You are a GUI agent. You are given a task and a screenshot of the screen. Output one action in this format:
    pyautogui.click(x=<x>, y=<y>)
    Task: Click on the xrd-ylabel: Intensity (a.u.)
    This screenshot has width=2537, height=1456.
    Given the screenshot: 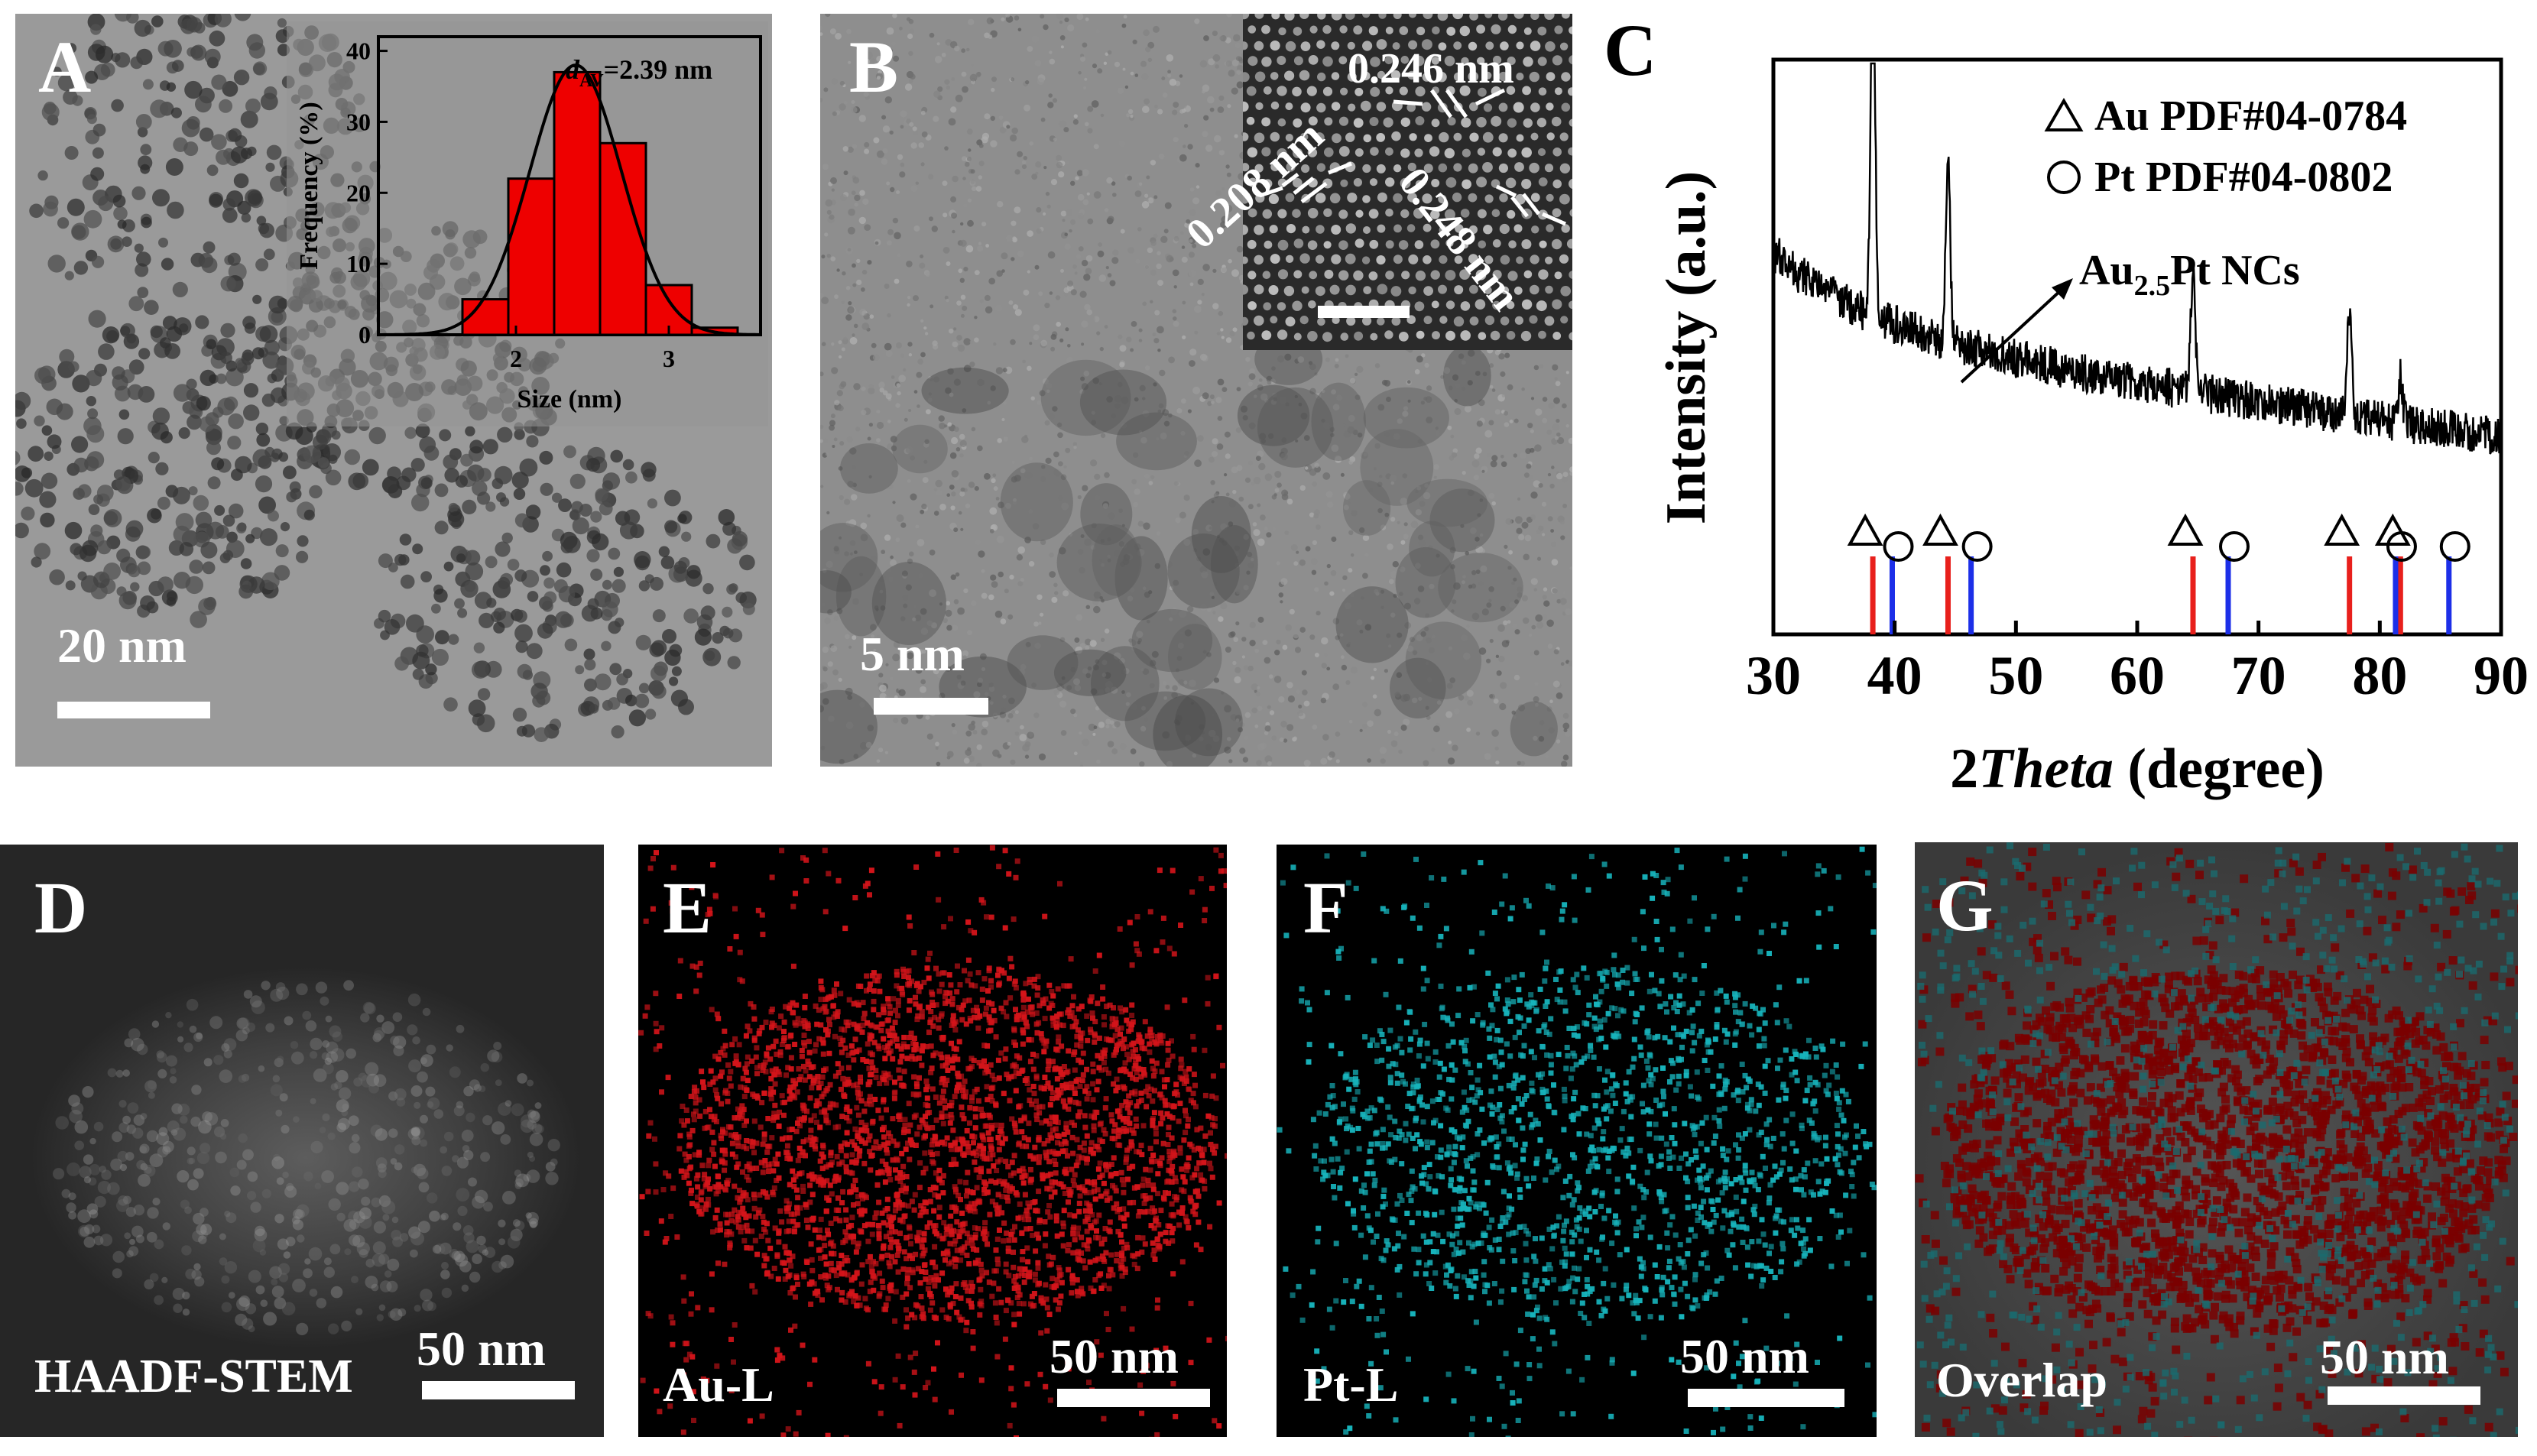 What is the action you would take?
    pyautogui.click(x=1686, y=348)
    